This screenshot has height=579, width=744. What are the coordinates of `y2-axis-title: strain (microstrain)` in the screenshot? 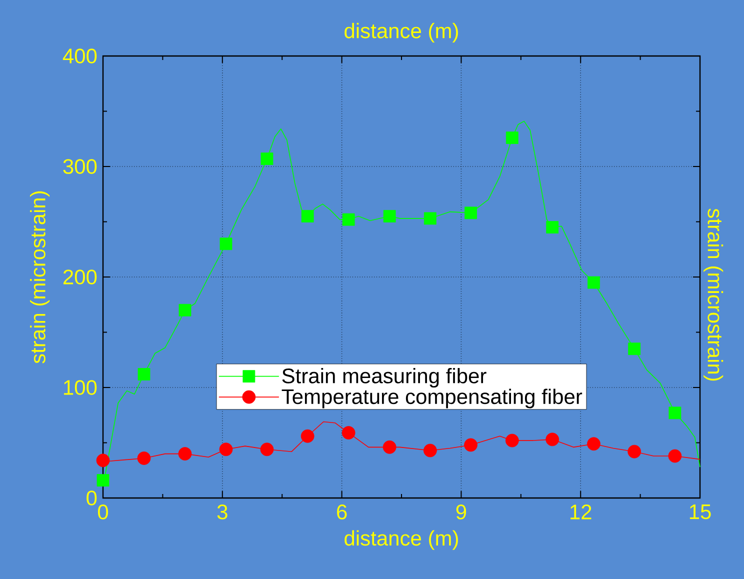 It's located at (714, 294).